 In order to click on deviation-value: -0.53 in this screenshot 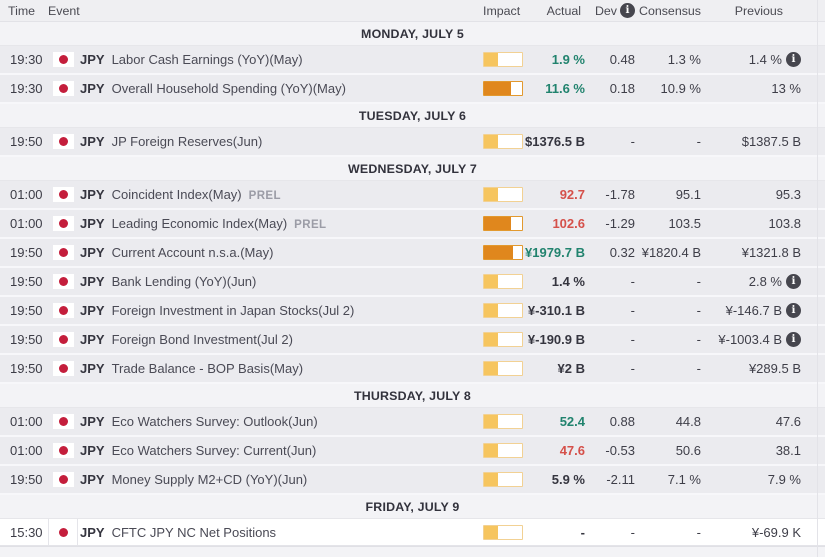, I will do `click(620, 450)`.